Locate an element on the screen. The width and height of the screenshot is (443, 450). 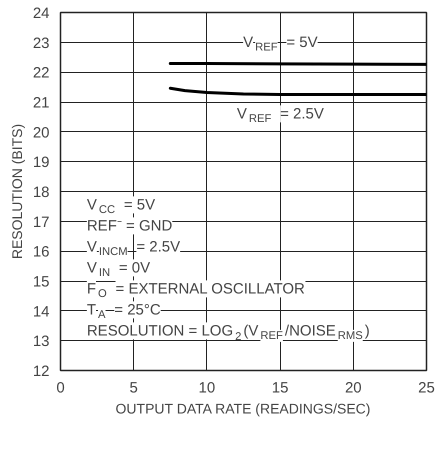
x-tick-label: 15 is located at coordinates (280, 388).